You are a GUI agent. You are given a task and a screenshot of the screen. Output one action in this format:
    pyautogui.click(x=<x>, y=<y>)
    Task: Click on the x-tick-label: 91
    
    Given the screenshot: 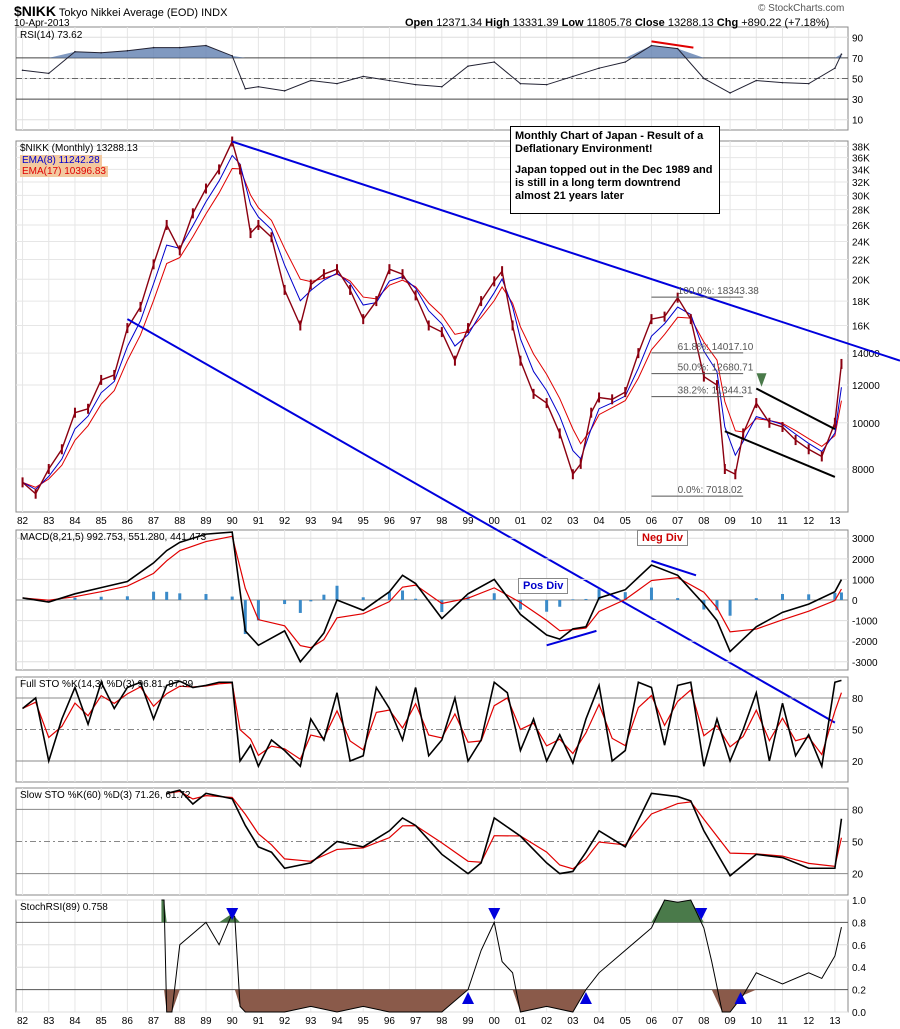 What is the action you would take?
    pyautogui.click(x=259, y=1021)
    